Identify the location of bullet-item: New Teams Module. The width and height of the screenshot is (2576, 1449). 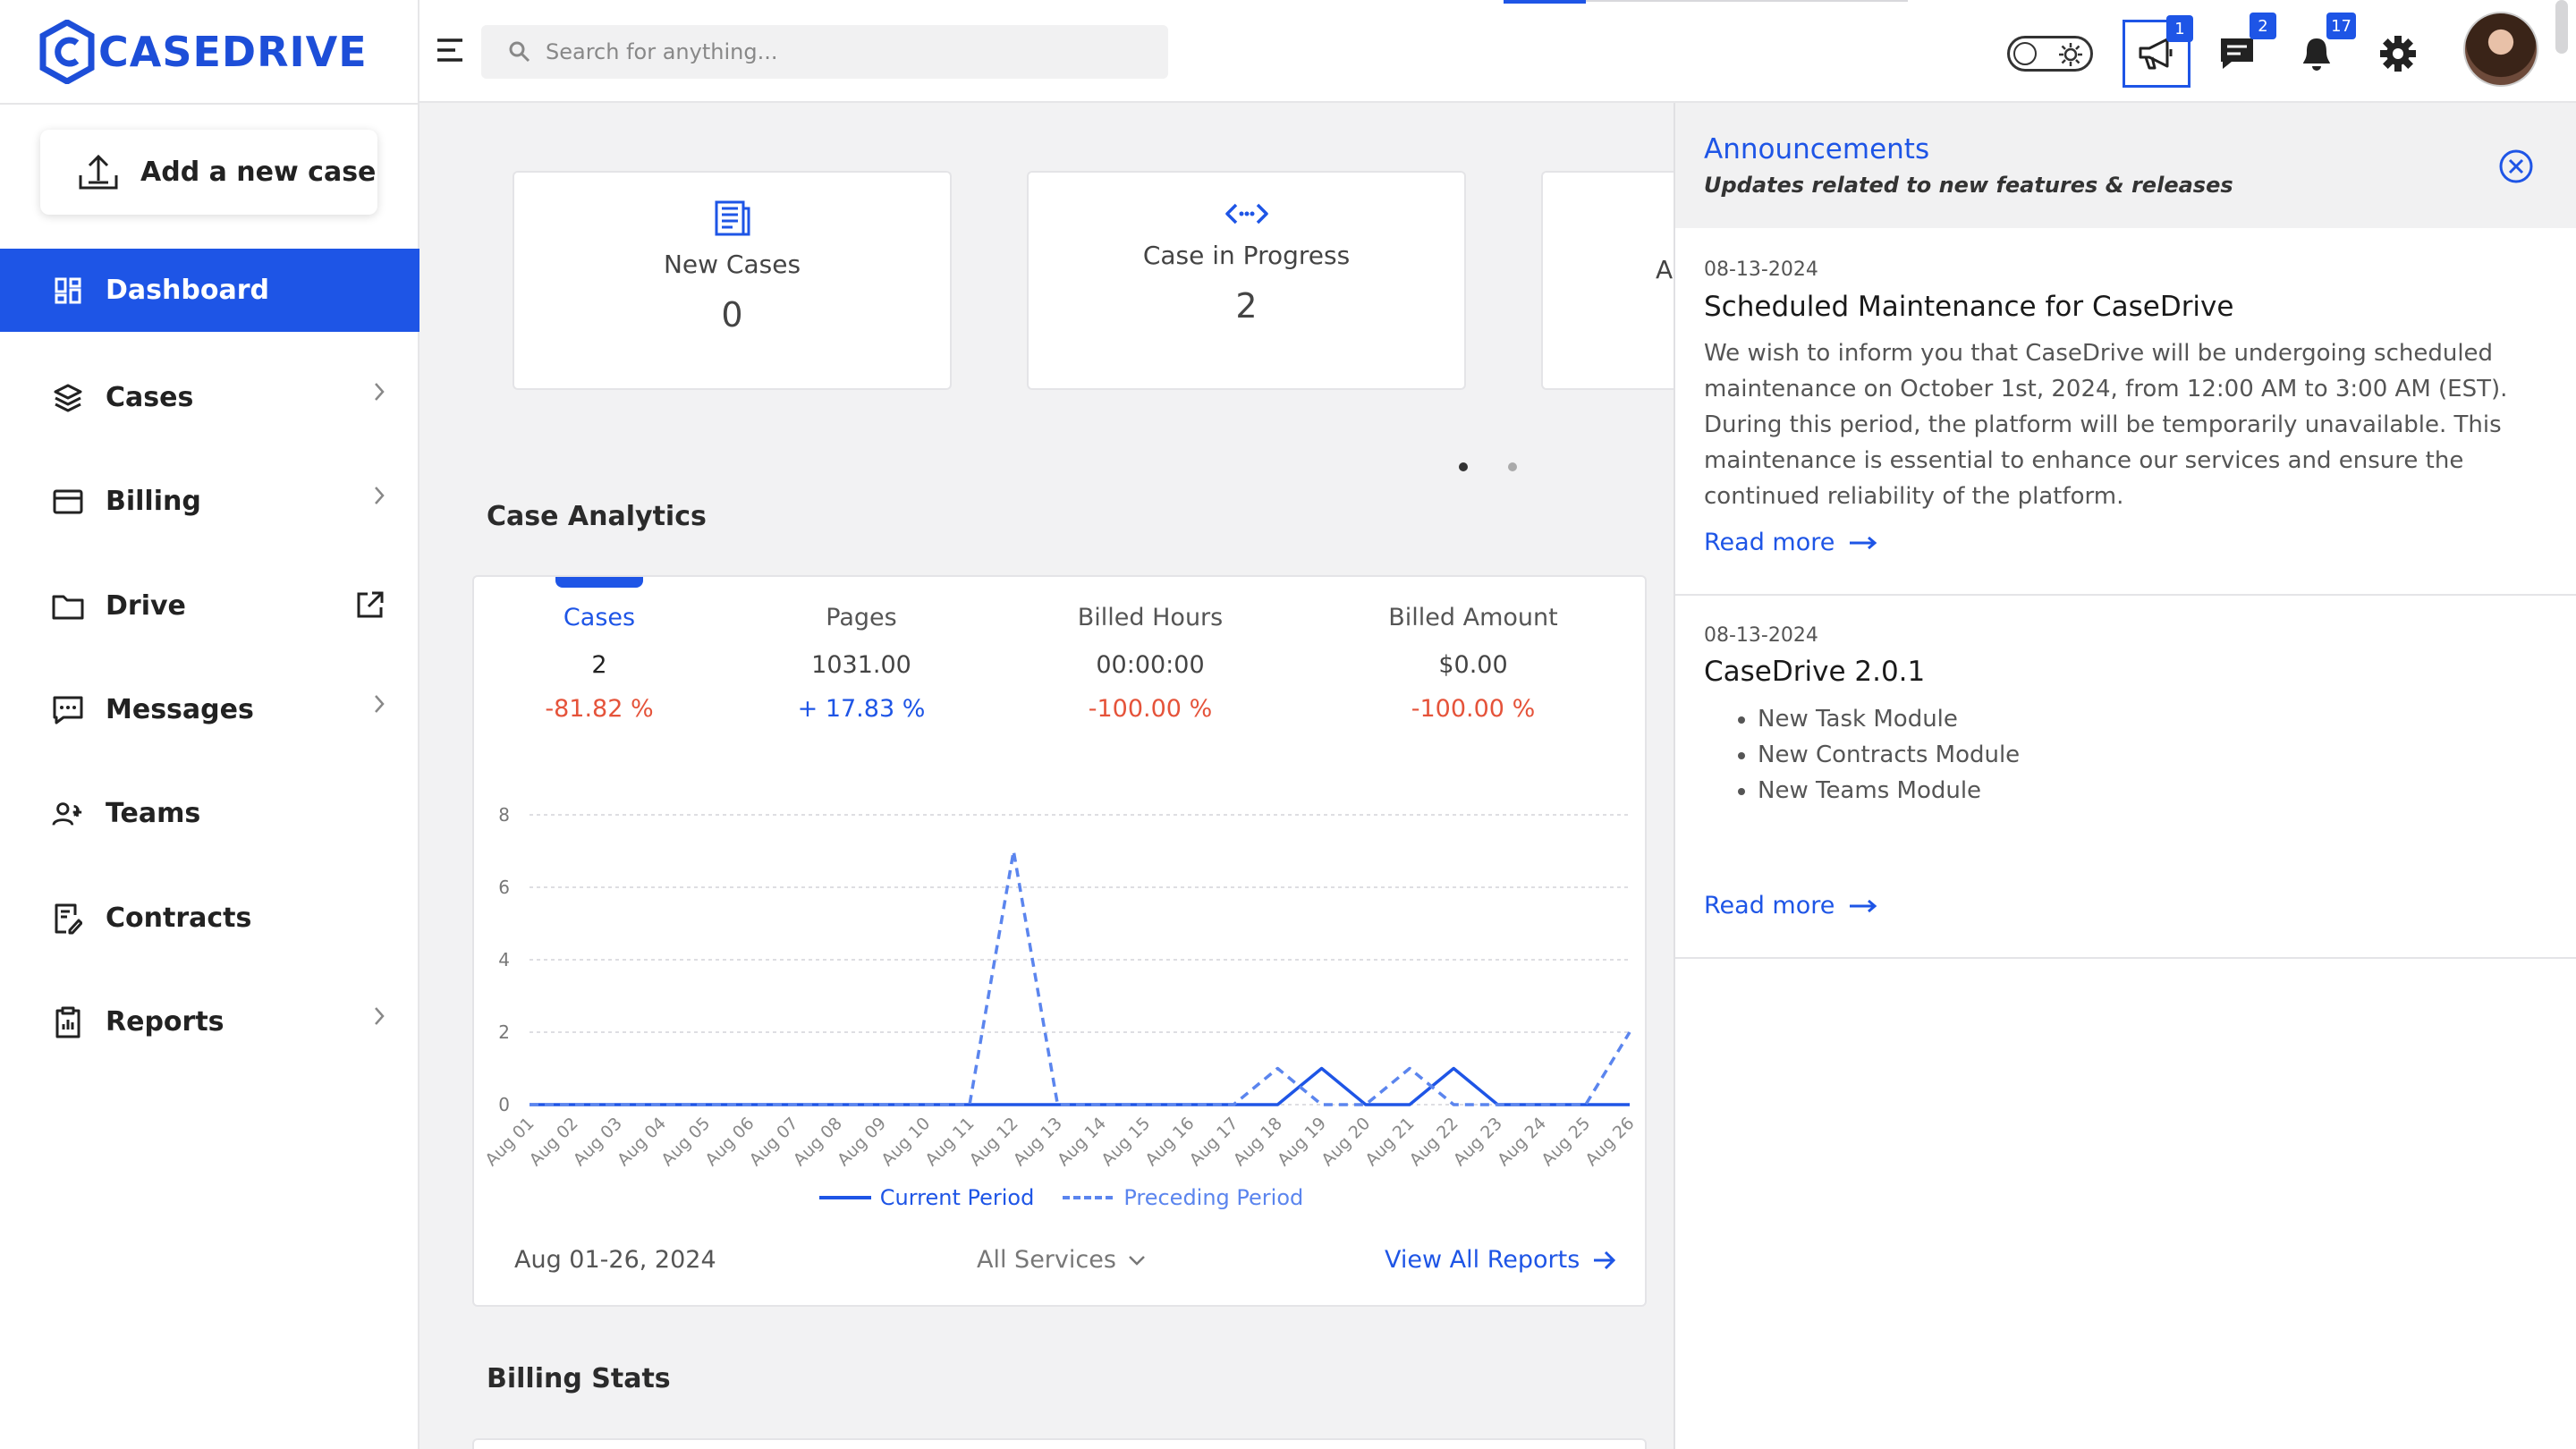
(1889, 791).